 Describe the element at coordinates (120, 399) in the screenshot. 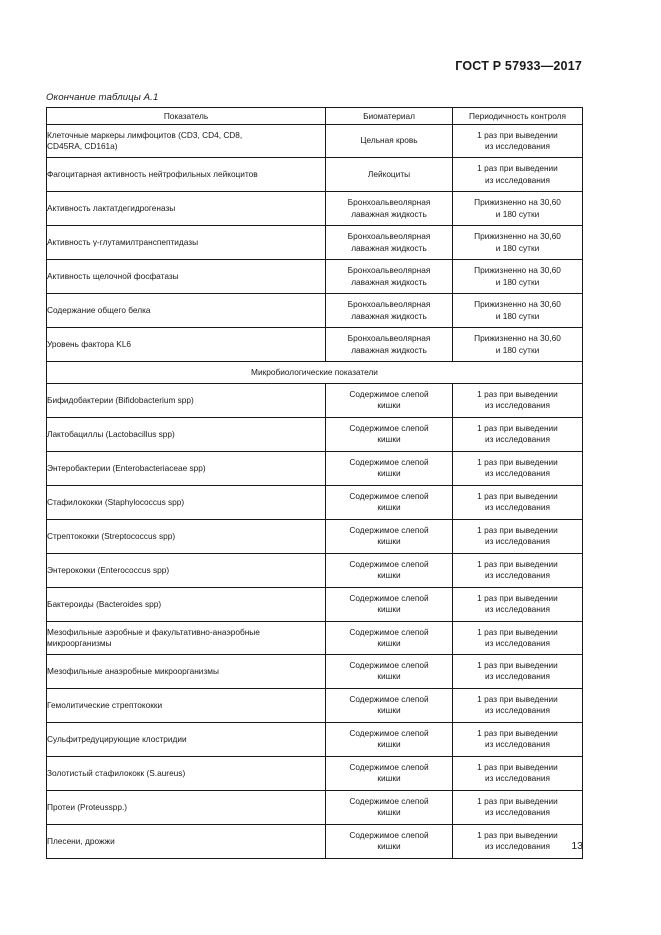

I see `cell-indicator-line: Бифидобактерии (Bifidobacterium spp)` at that location.